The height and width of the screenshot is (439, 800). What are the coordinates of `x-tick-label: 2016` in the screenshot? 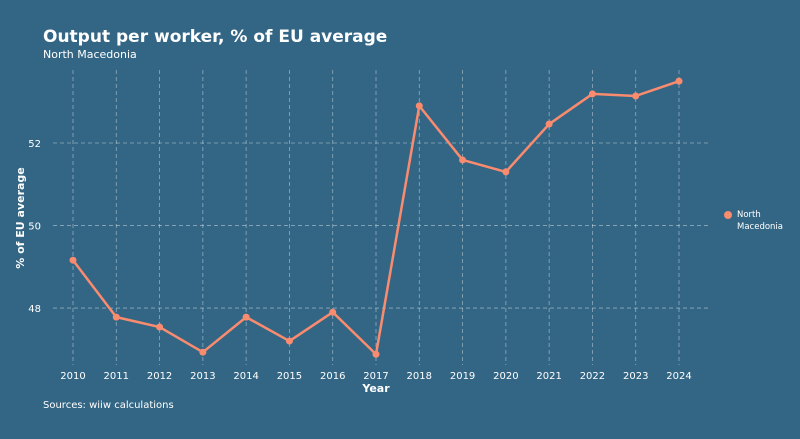 It's located at (332, 376).